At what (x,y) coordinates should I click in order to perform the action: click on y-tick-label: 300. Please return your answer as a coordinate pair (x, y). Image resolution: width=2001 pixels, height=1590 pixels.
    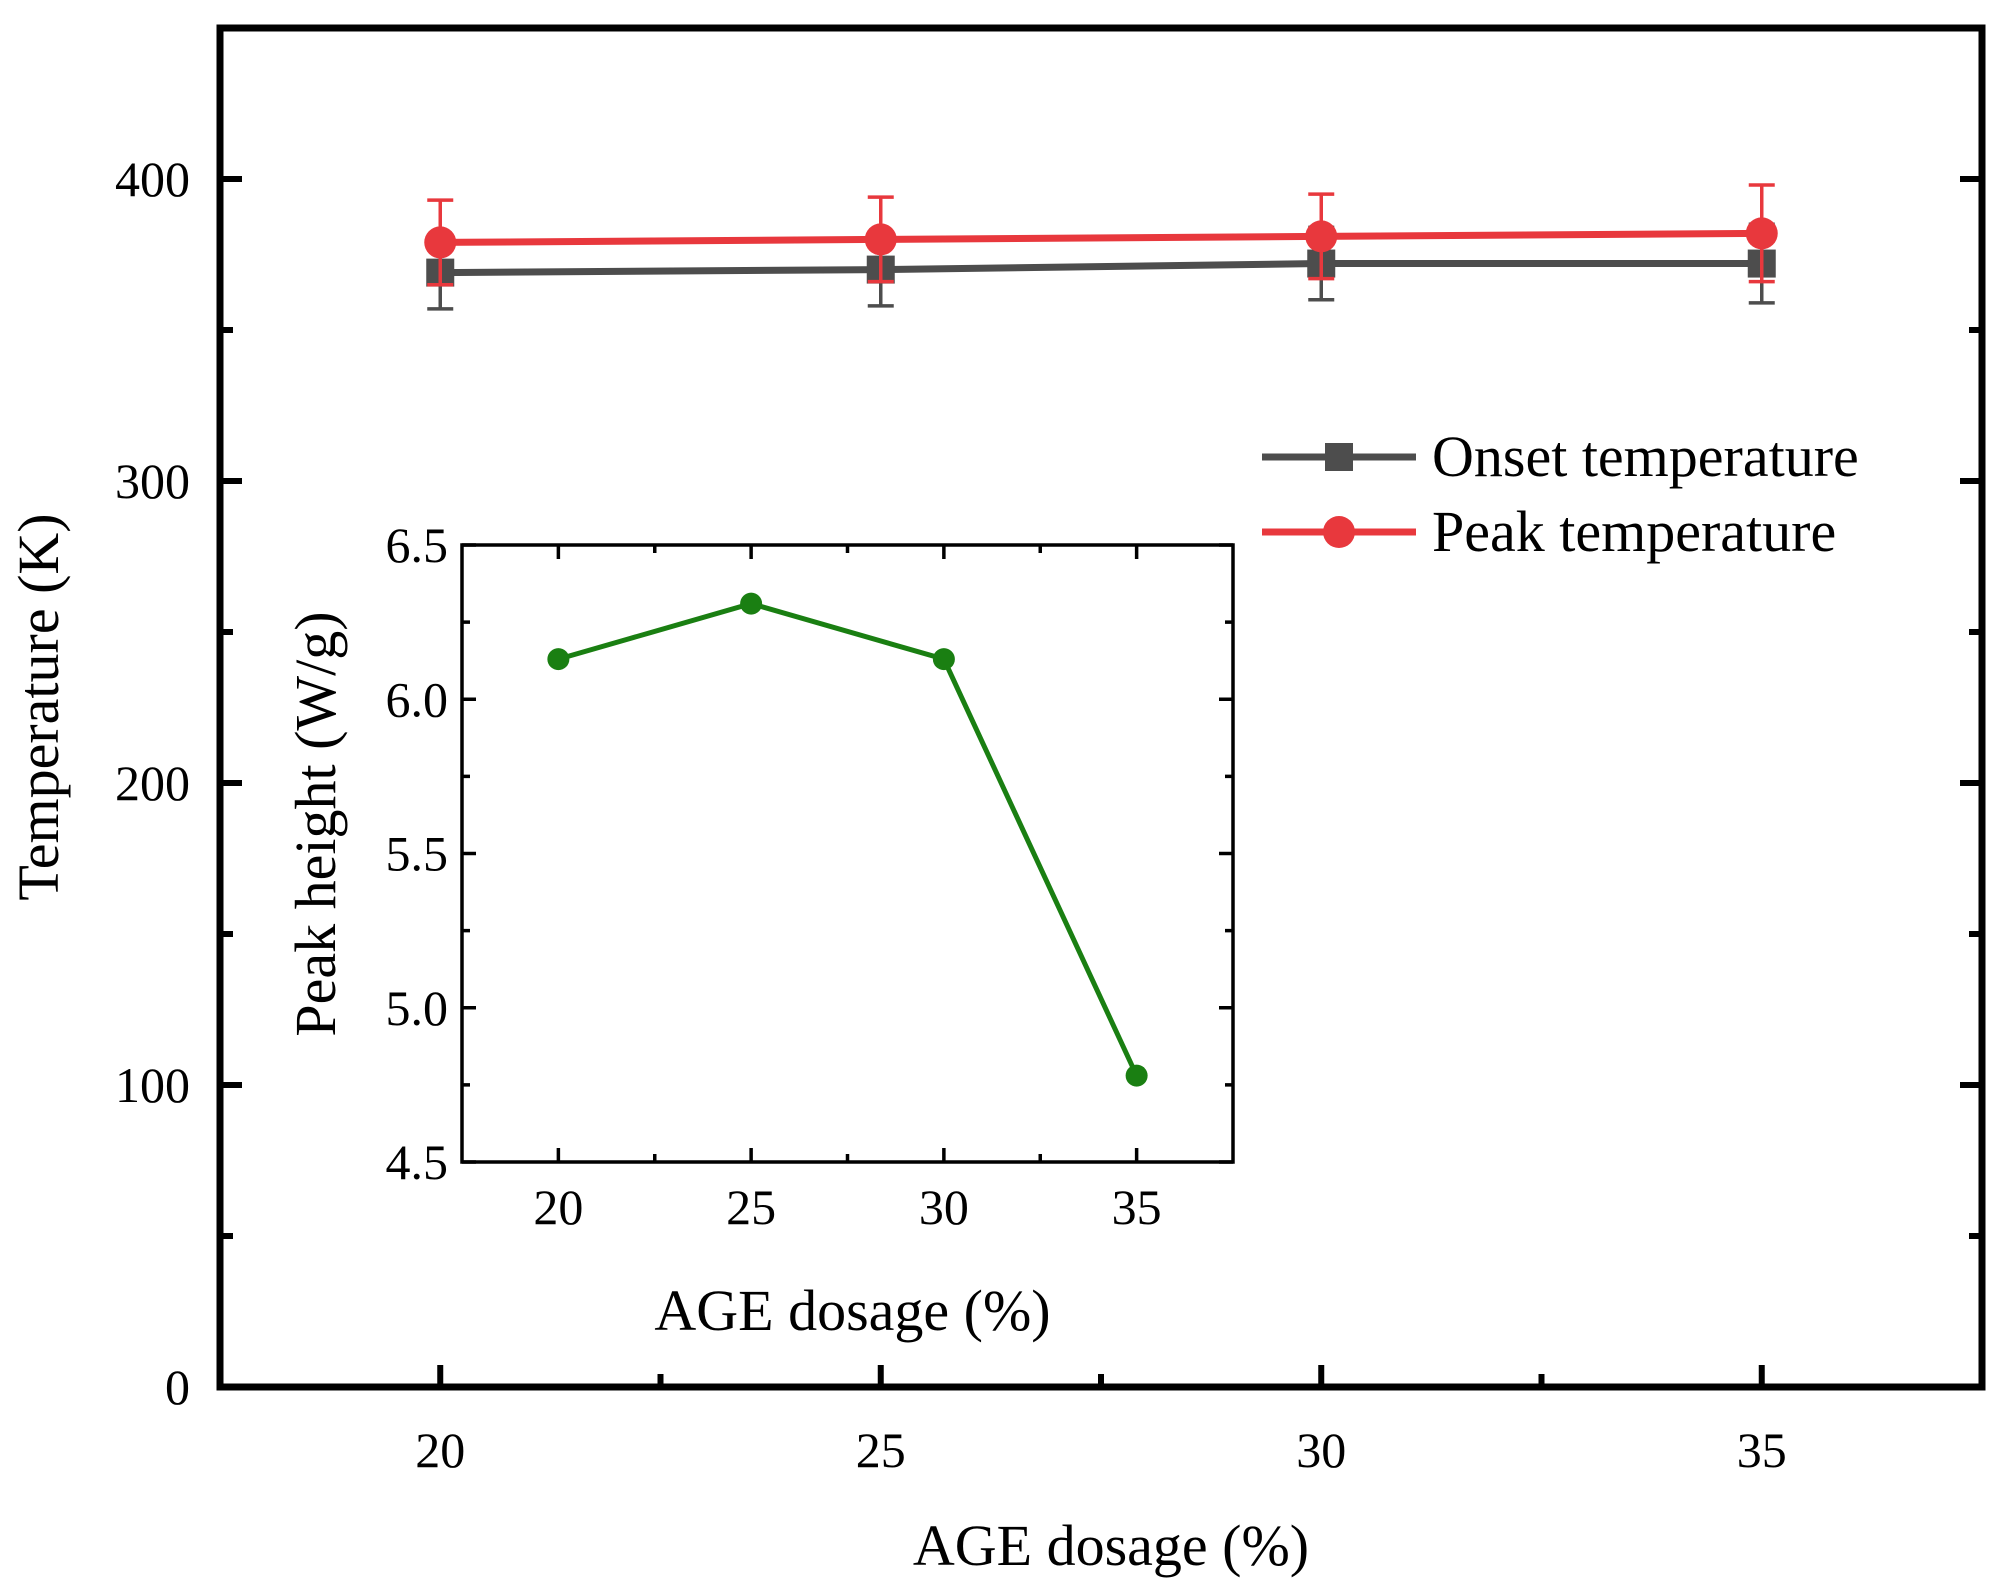
    Looking at the image, I should click on (152, 481).